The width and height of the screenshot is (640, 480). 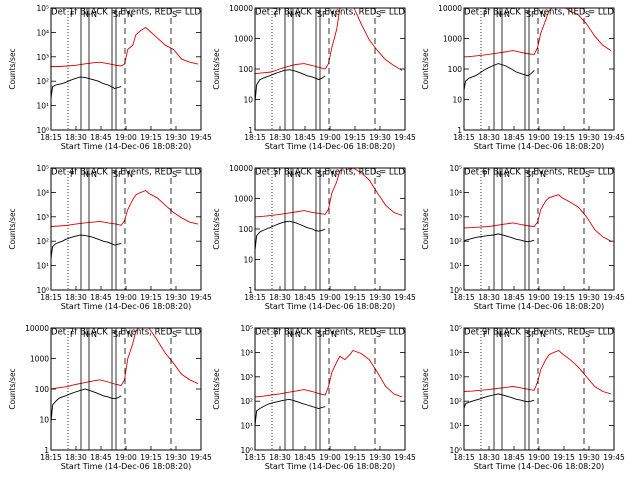 What do you see at coordinates (450, 8) in the screenshot?
I see `y-tick-label: 10000` at bounding box center [450, 8].